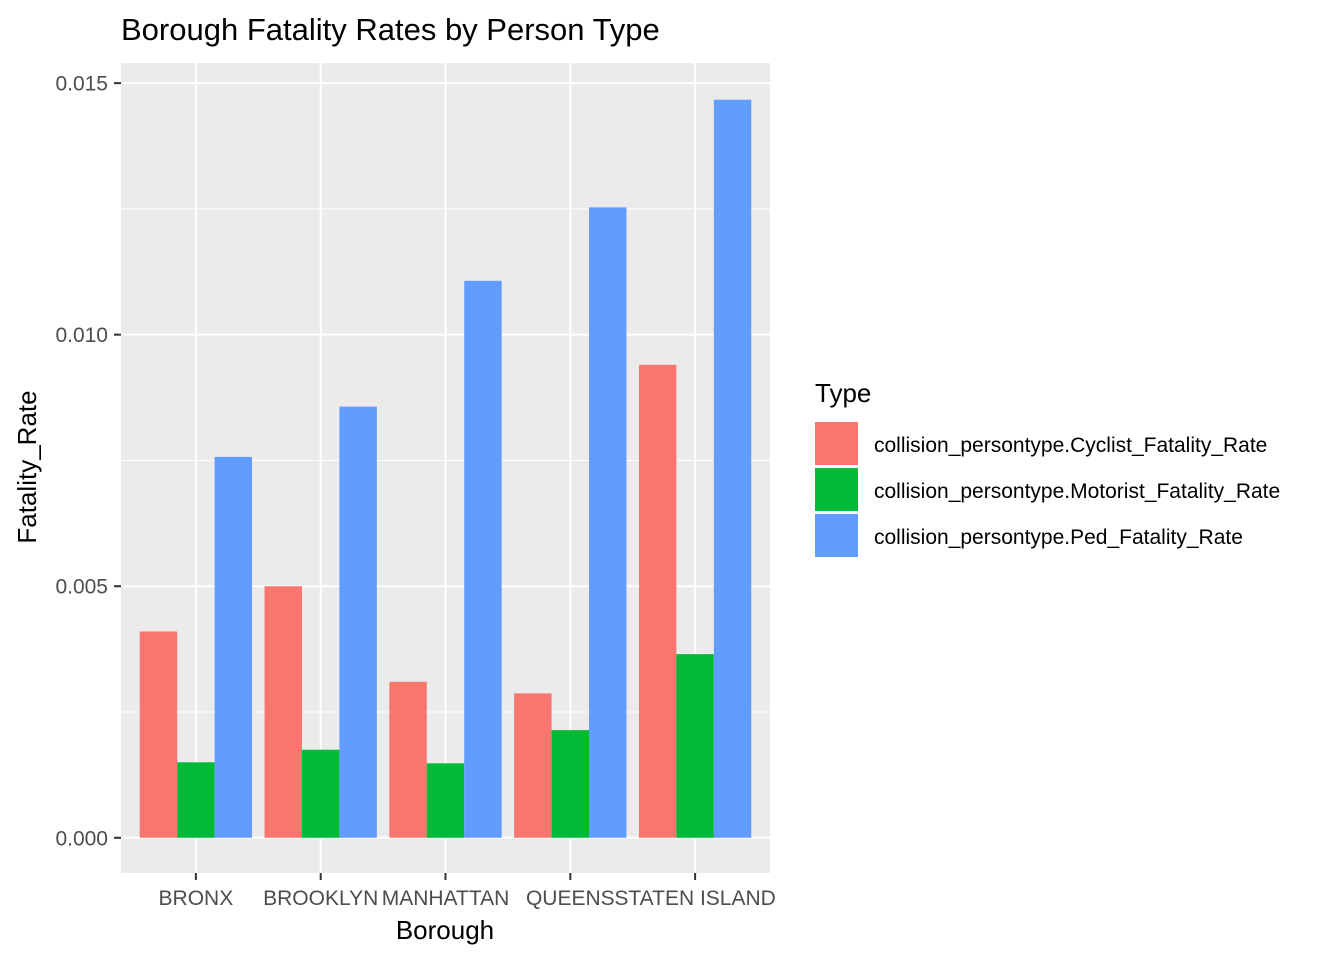  I want to click on x-axis-title: Borough, so click(445, 930).